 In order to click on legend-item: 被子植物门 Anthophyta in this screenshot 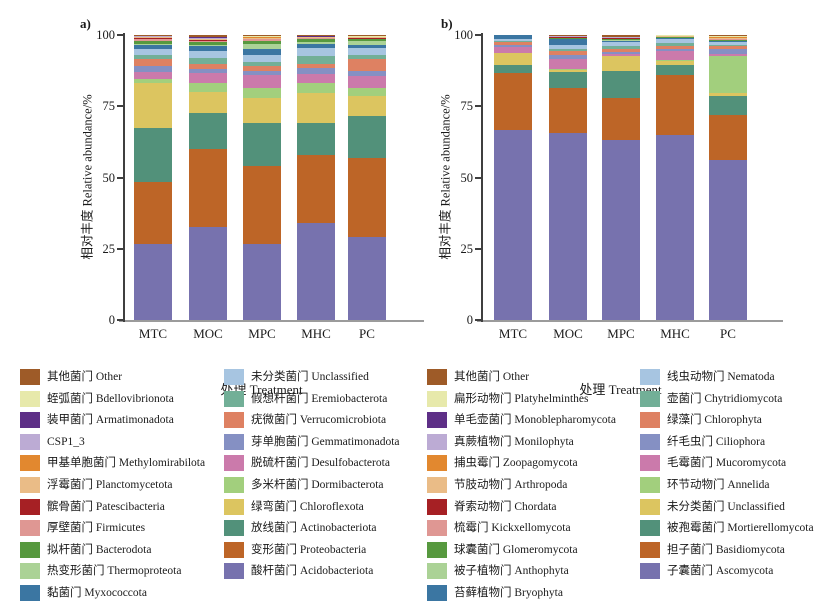, I will do `click(498, 571)`.